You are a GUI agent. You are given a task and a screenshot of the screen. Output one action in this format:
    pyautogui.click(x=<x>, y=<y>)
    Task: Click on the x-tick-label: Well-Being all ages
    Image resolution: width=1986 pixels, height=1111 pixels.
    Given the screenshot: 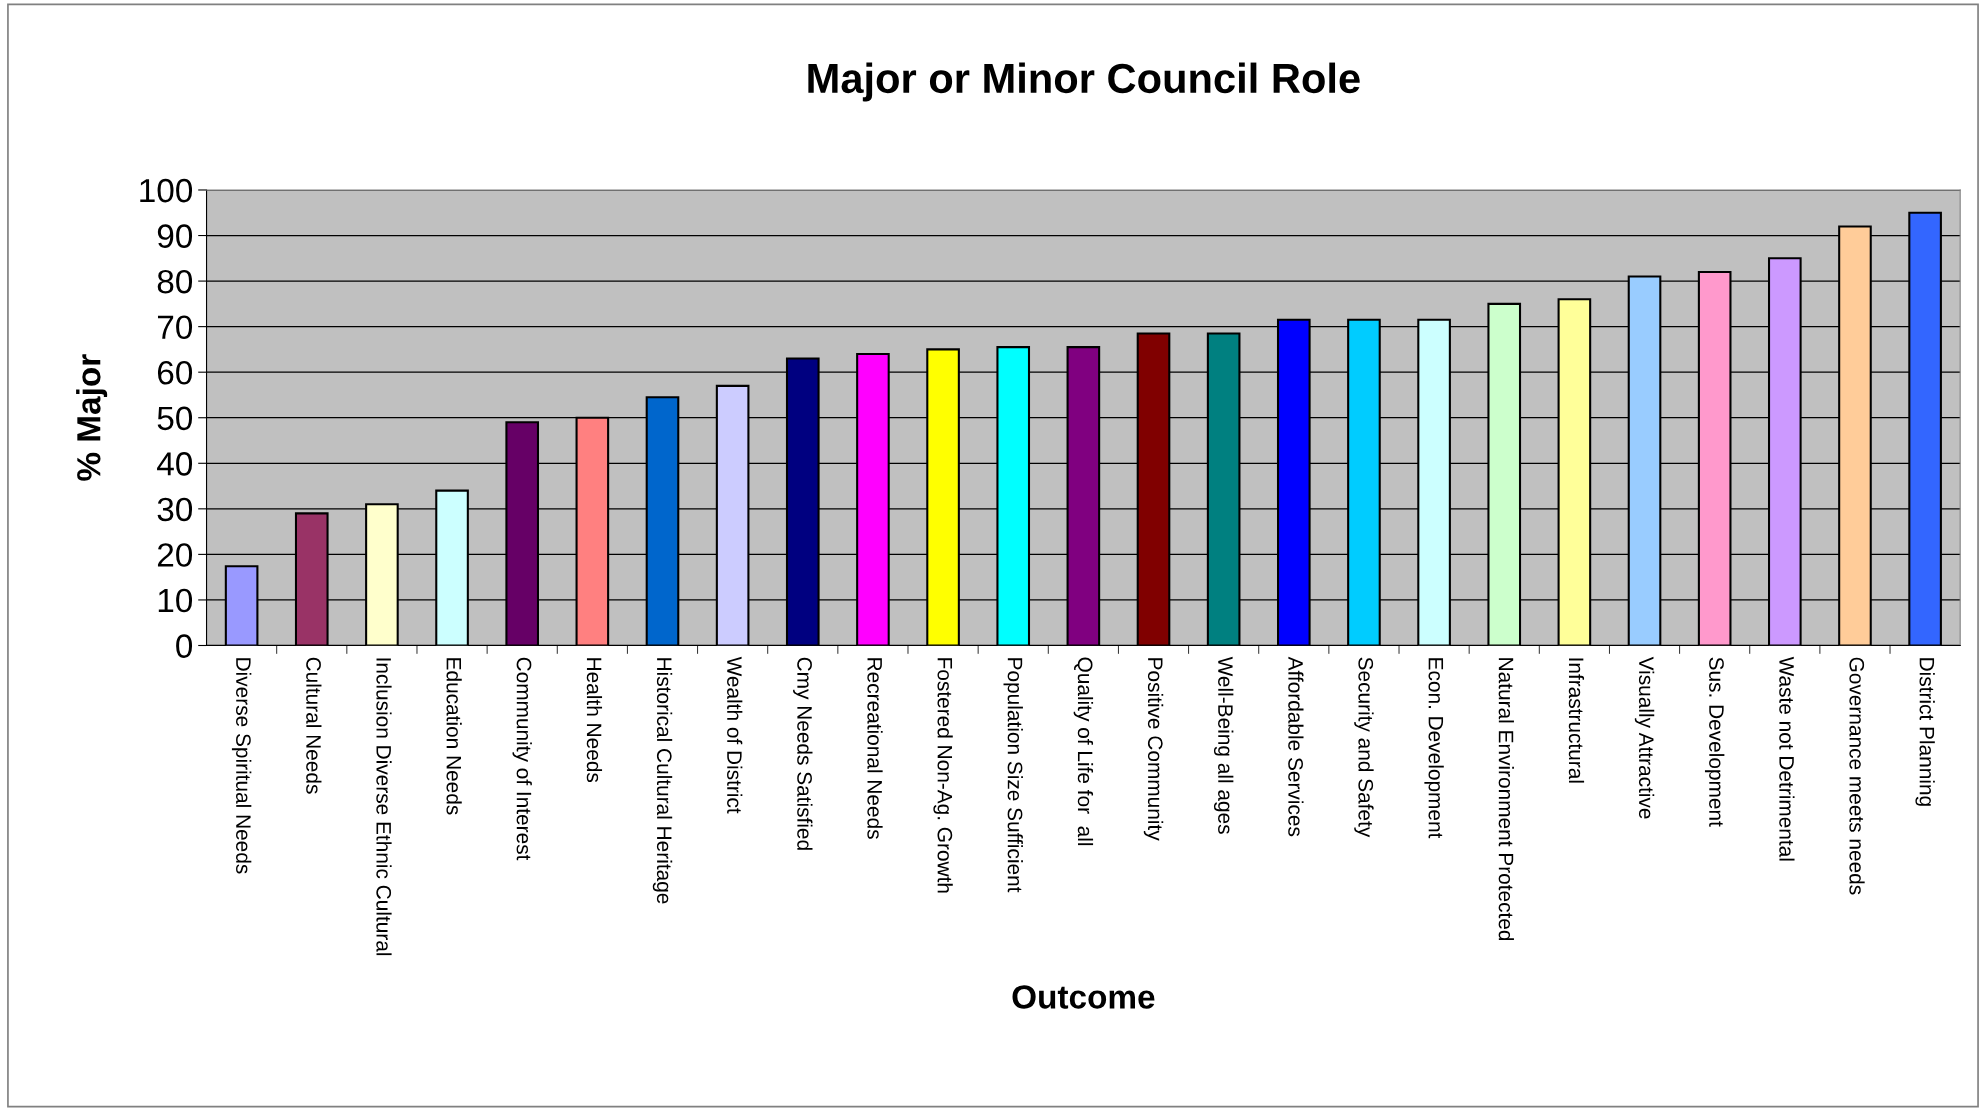 What is the action you would take?
    pyautogui.click(x=1223, y=745)
    